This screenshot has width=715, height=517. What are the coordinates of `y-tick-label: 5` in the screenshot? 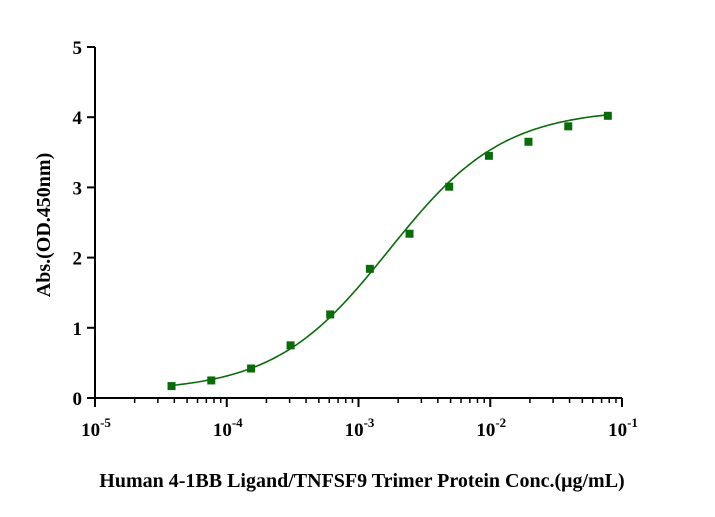 It's located at (78, 48).